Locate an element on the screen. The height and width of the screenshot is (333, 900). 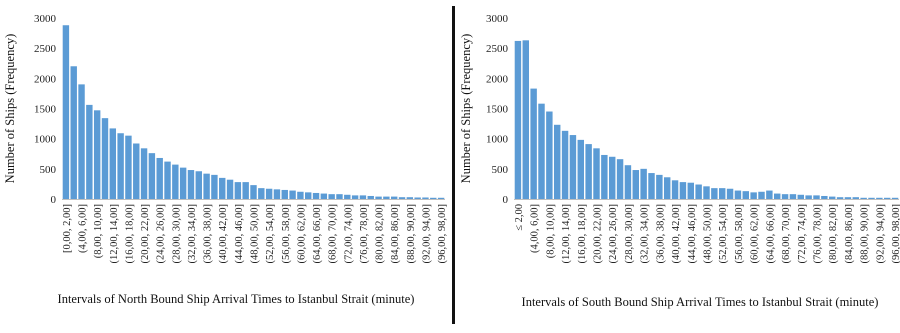
y-tick-label: 1500 is located at coordinates (45, 110).